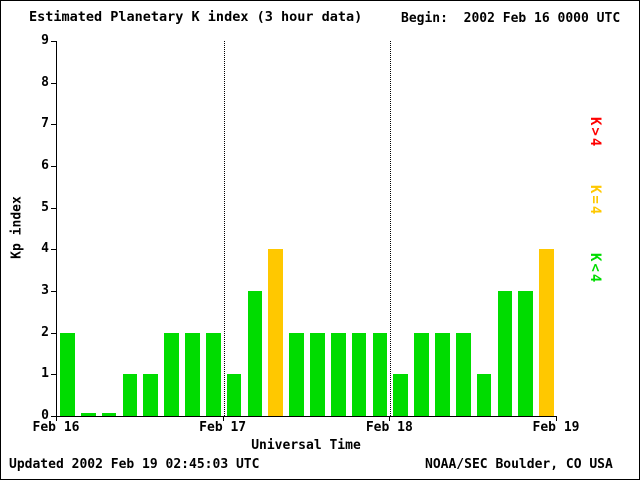 The image size is (640, 480). I want to click on y-tick-label: 4, so click(45, 249).